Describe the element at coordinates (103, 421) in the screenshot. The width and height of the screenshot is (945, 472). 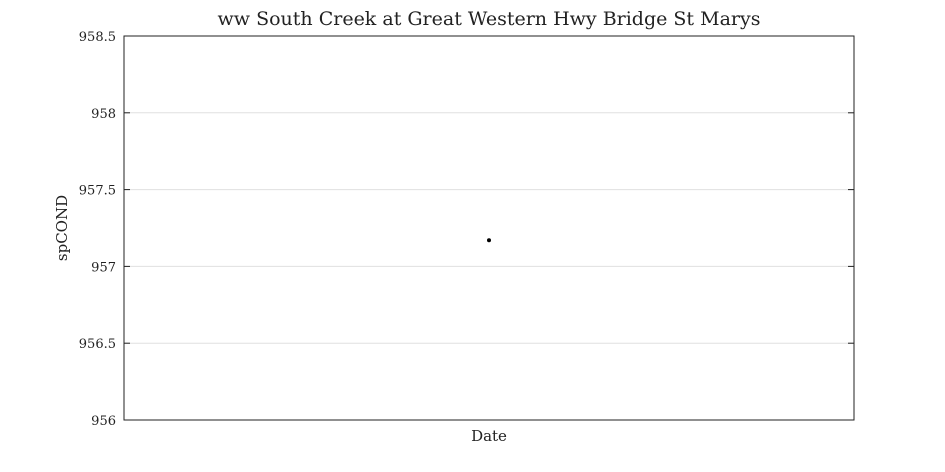
I see `y-tick-label: 956` at that location.